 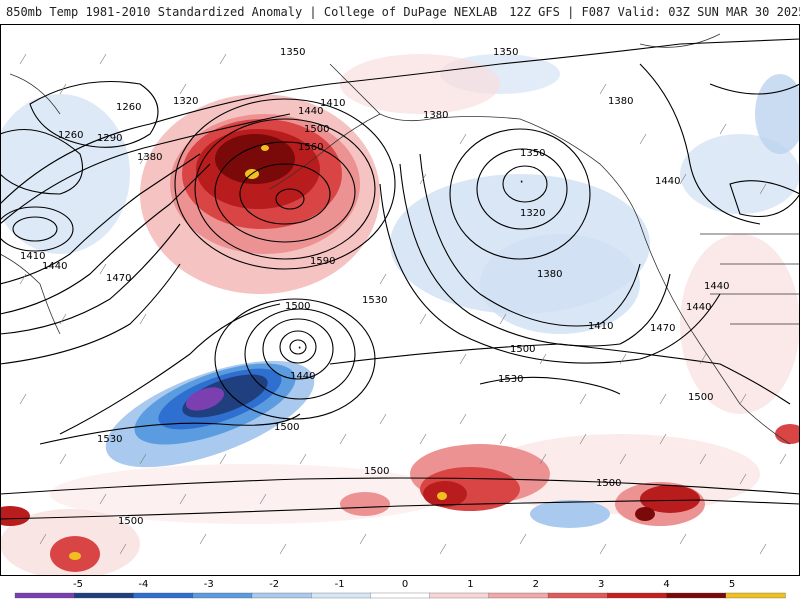 What do you see at coordinates (601, 584) in the screenshot?
I see `colorbar-tick-label: 3` at bounding box center [601, 584].